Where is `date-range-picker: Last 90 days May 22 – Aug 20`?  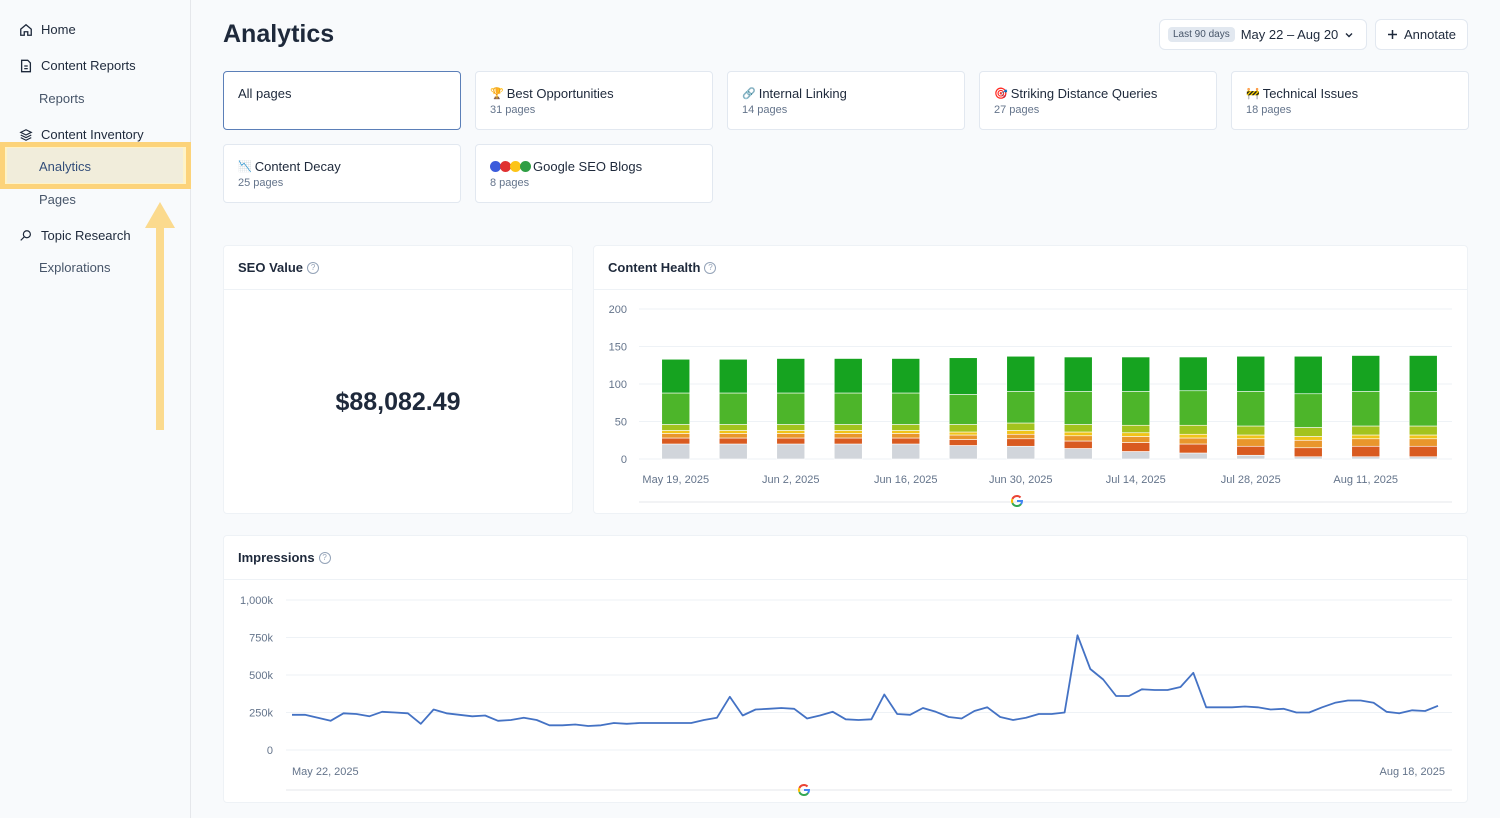 date-range-picker: Last 90 days May 22 – Aug 20 is located at coordinates (1263, 34).